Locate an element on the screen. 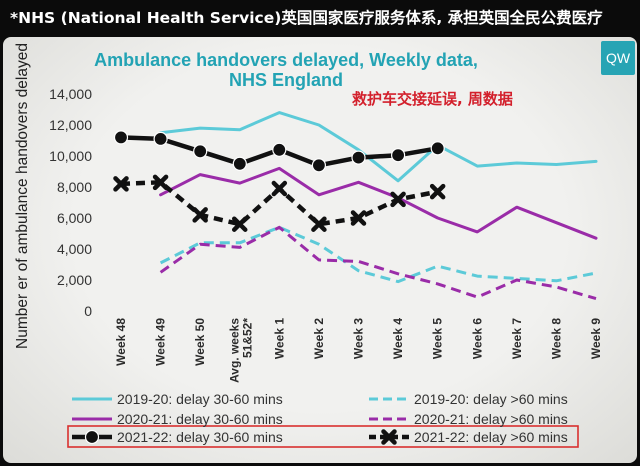 The width and height of the screenshot is (640, 466). series-2020-21-delay-60-mins is located at coordinates (378, 263).